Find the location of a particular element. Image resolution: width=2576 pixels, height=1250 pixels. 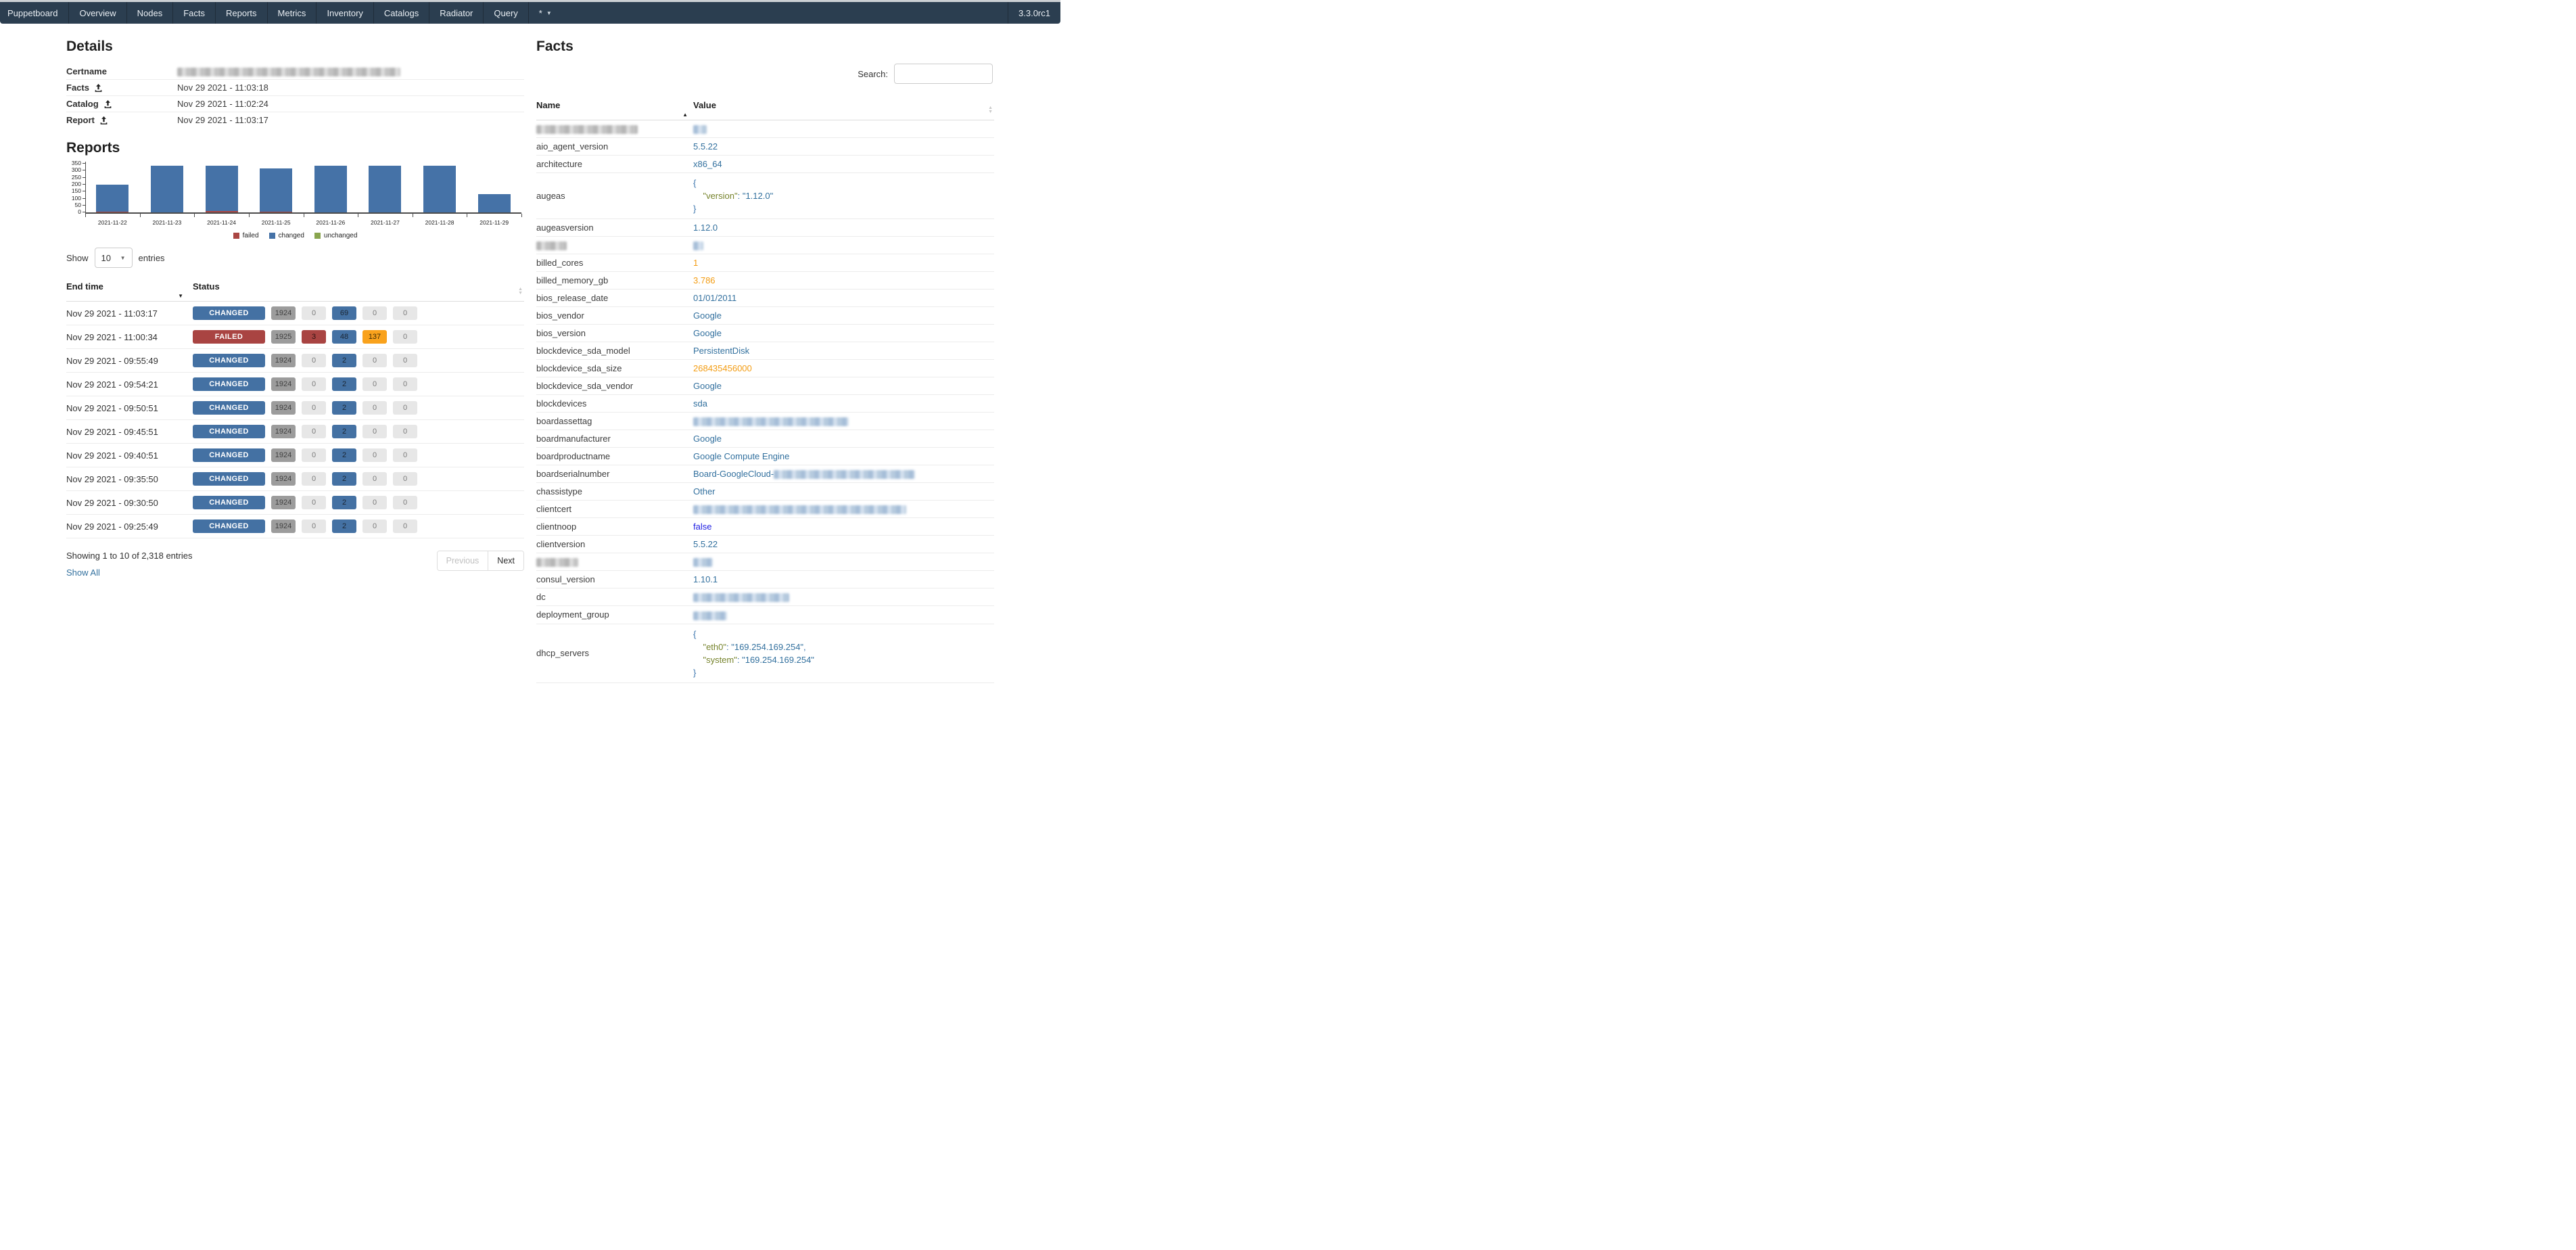

fact-value: Google Compute Engine is located at coordinates (843, 456).